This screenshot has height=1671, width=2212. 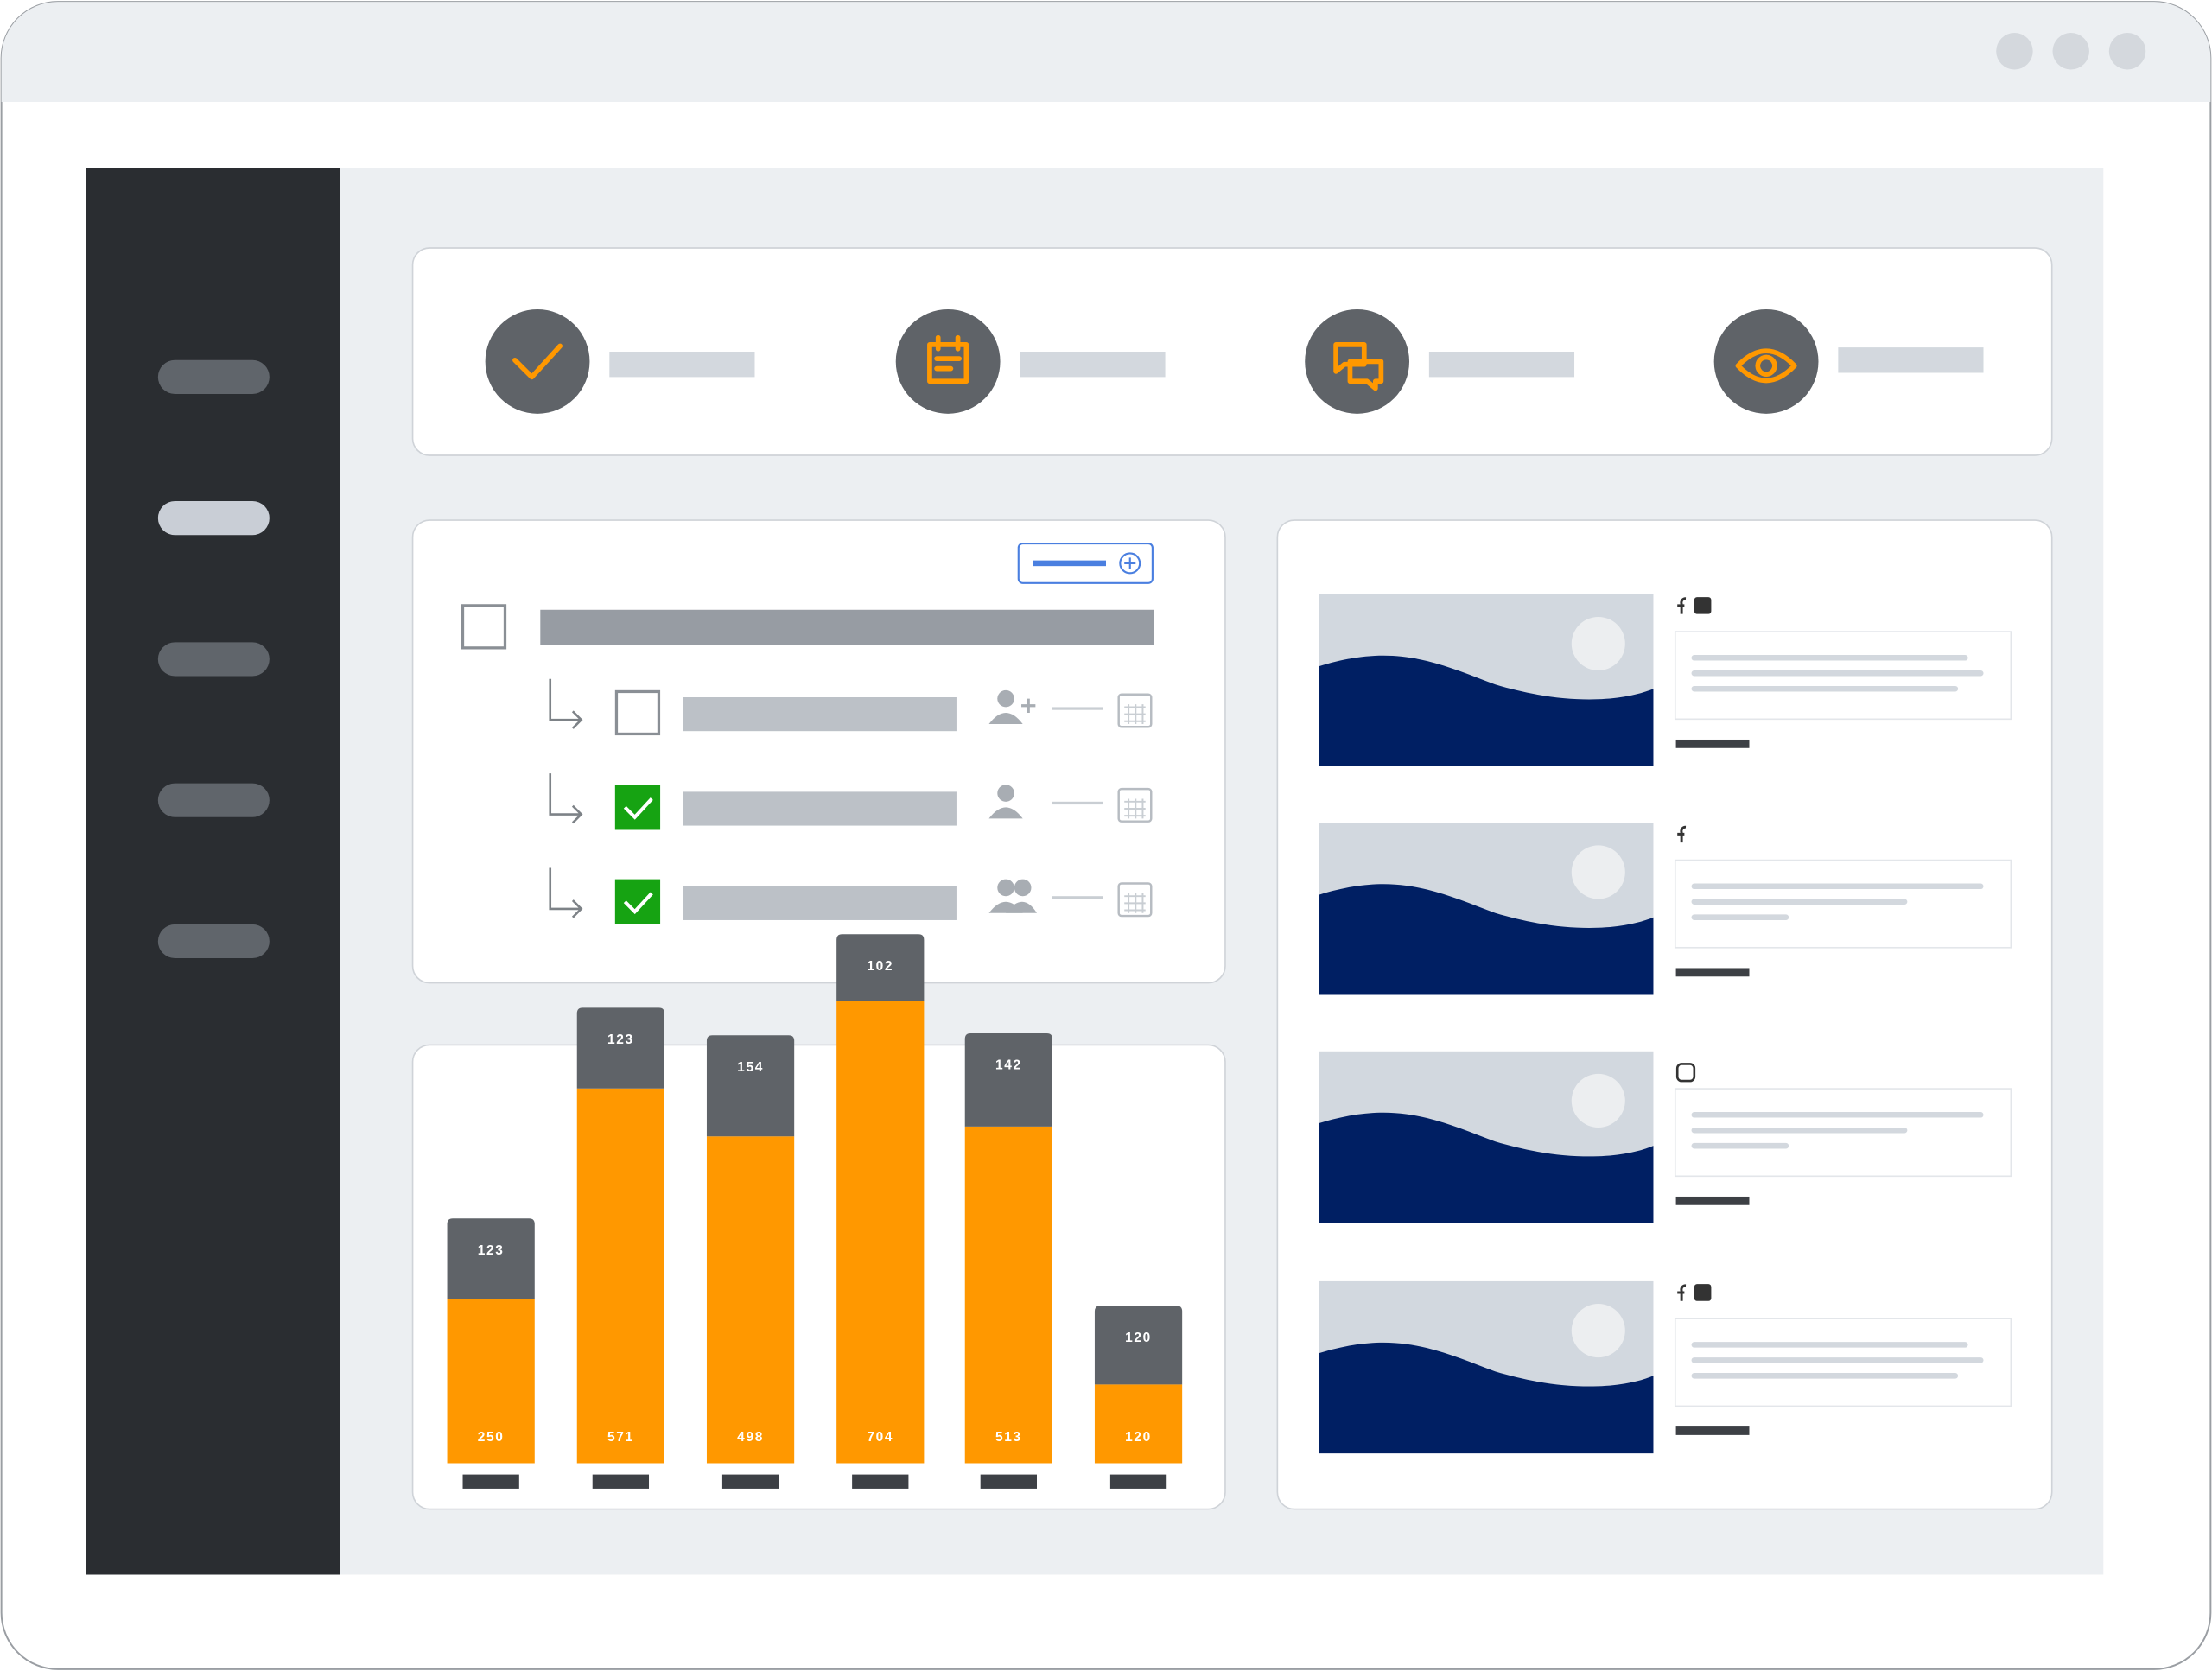 I want to click on stat-icon, so click(x=948, y=361).